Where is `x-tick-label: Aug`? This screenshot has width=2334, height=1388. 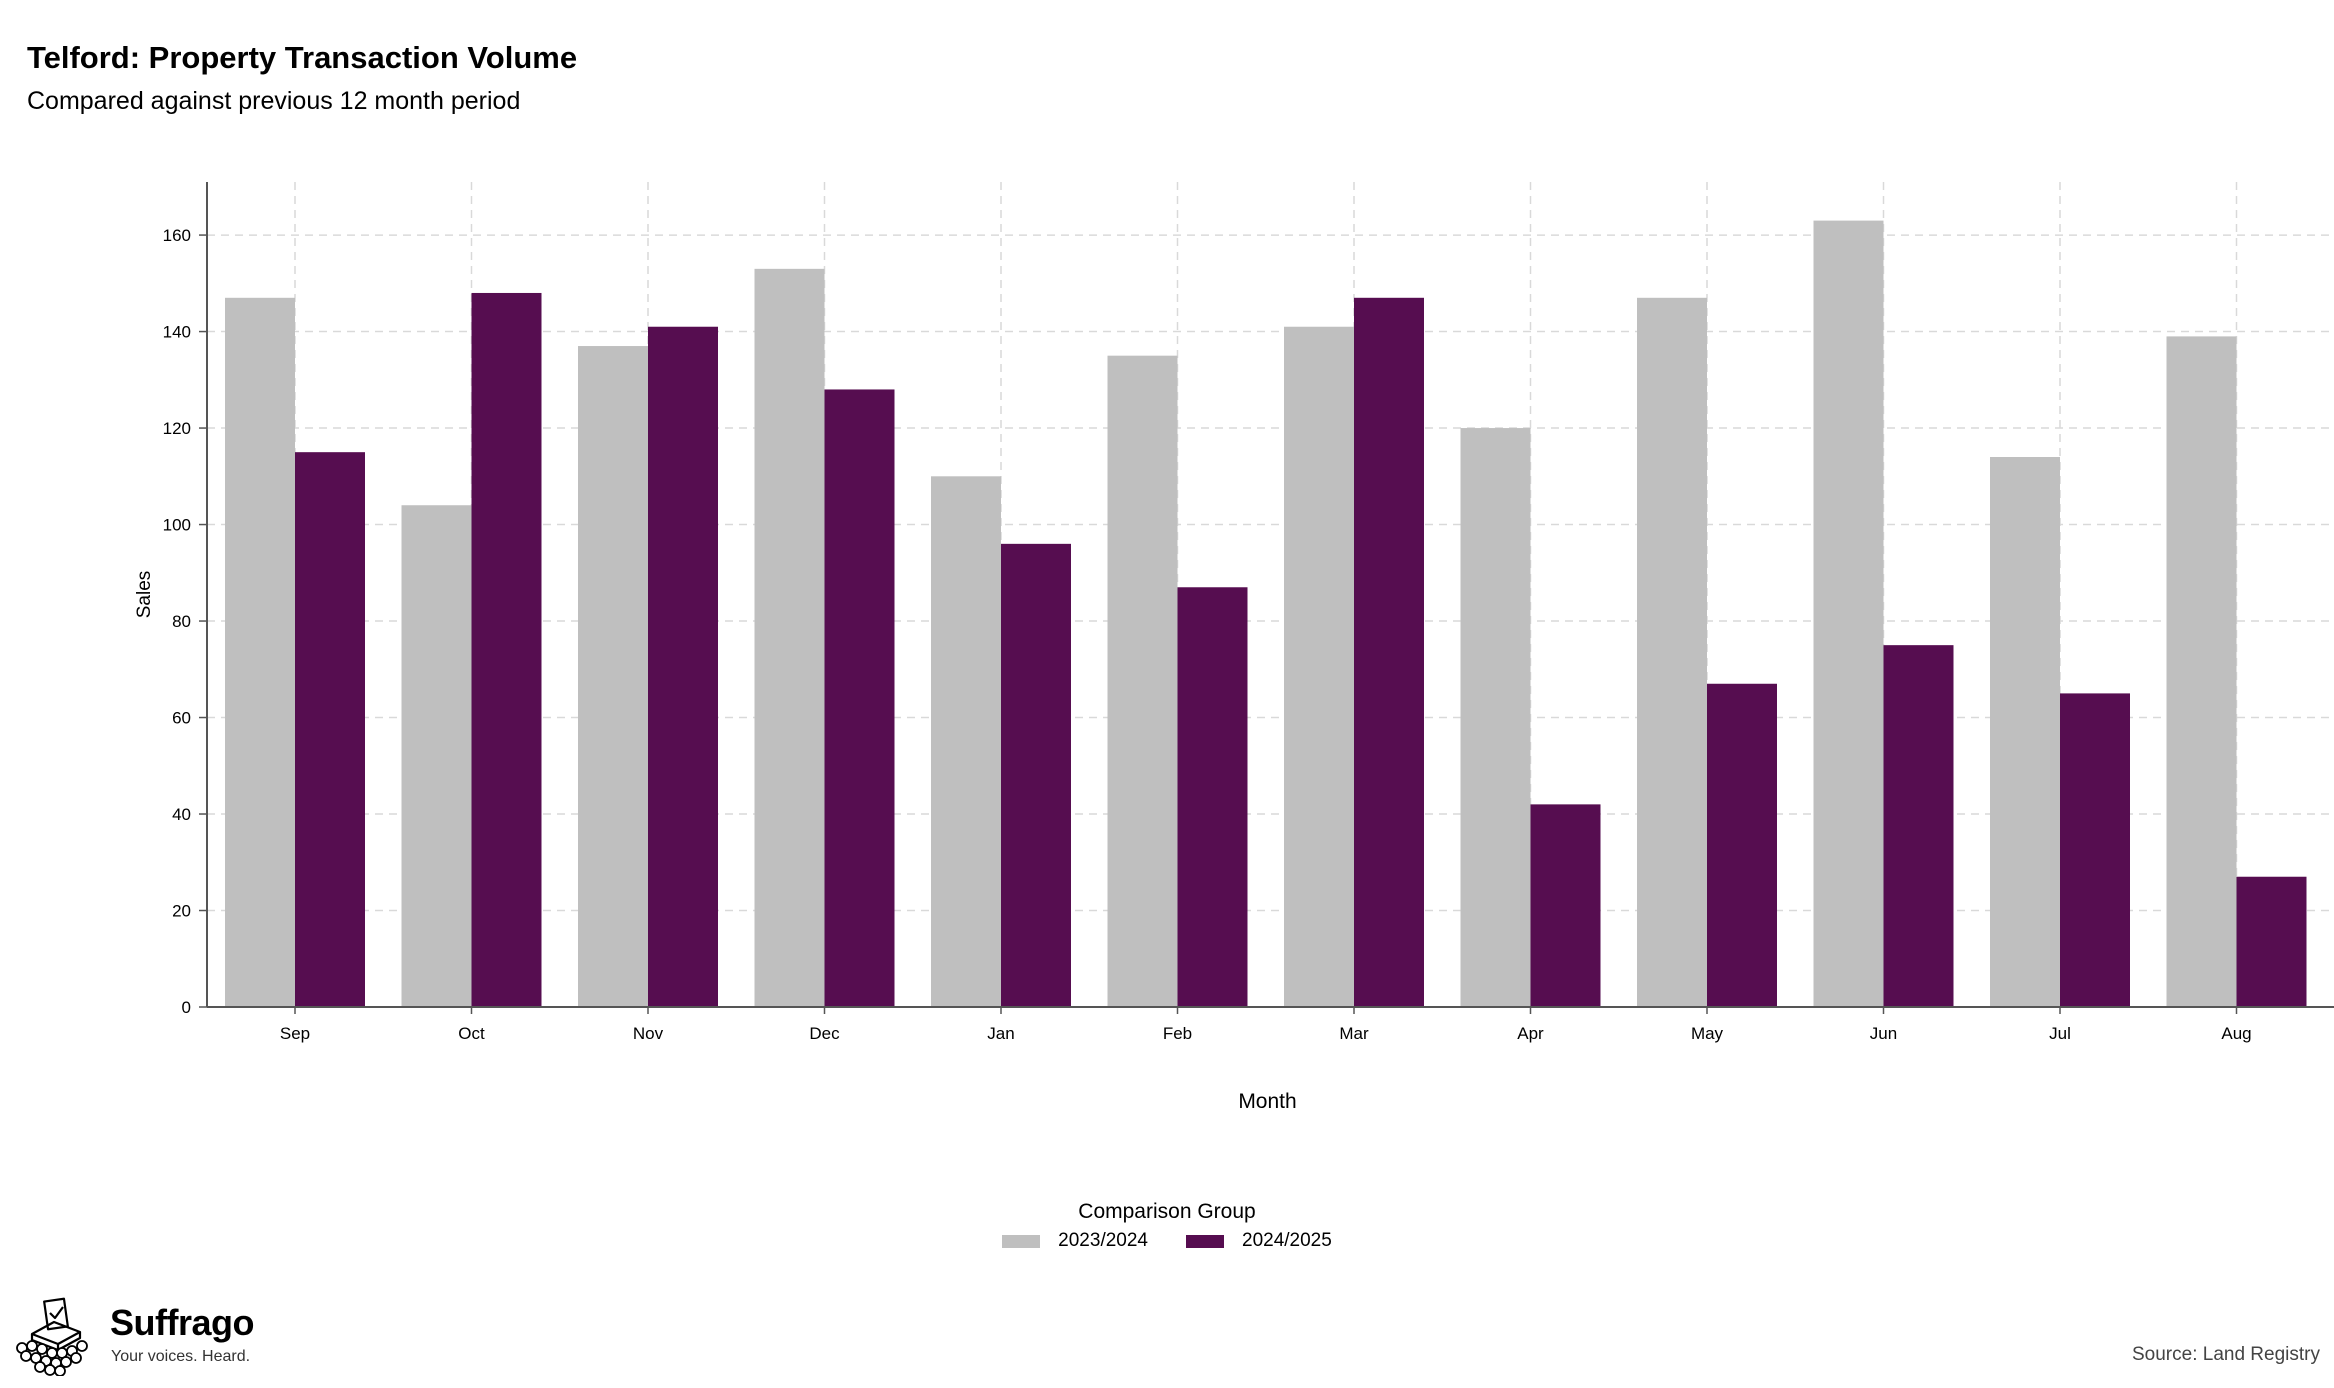
x-tick-label: Aug is located at coordinates (2236, 1033).